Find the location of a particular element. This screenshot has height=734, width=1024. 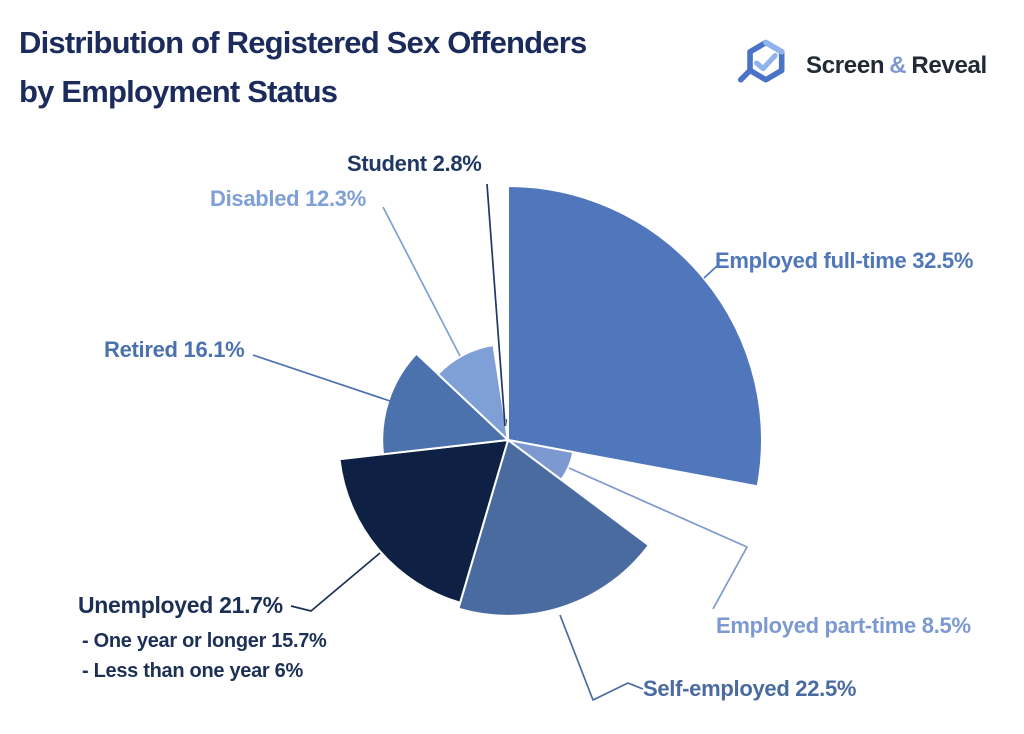

page-title-line1: Distribution of Registered Sex Offenders is located at coordinates (303, 42).